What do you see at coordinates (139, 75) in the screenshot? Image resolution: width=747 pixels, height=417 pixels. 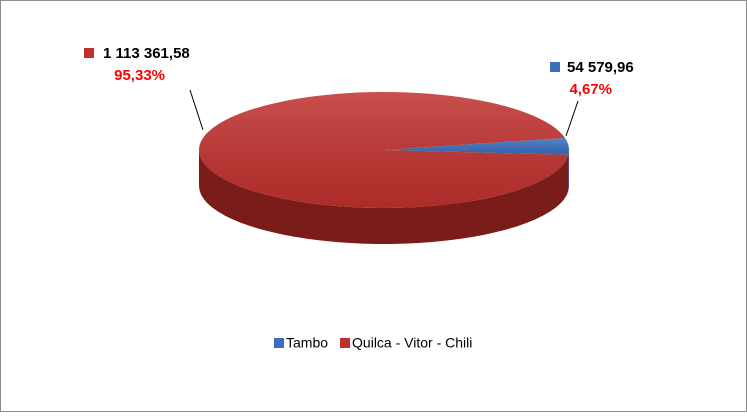 I see `percentage-label: 95,33%` at bounding box center [139, 75].